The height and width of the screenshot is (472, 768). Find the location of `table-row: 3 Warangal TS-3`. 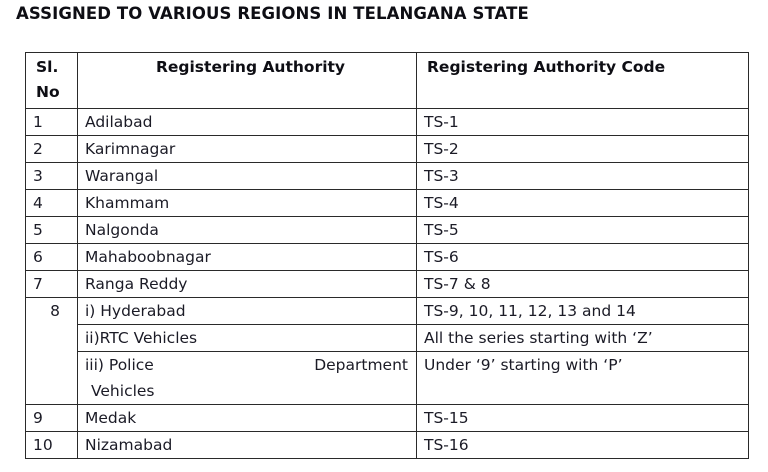

table-row: 3 Warangal TS-3 is located at coordinates (387, 176).